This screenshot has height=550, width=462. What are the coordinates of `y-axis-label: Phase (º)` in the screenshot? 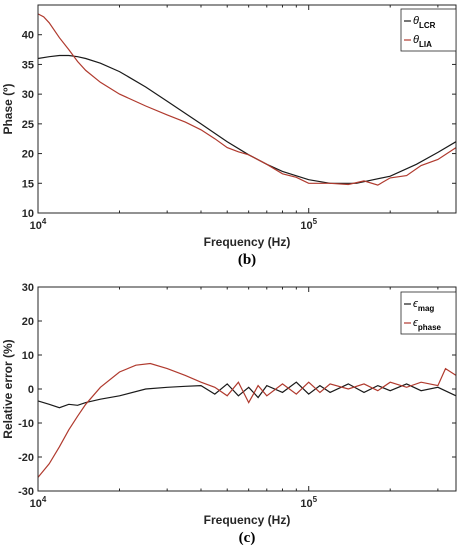 It's located at (8, 108).